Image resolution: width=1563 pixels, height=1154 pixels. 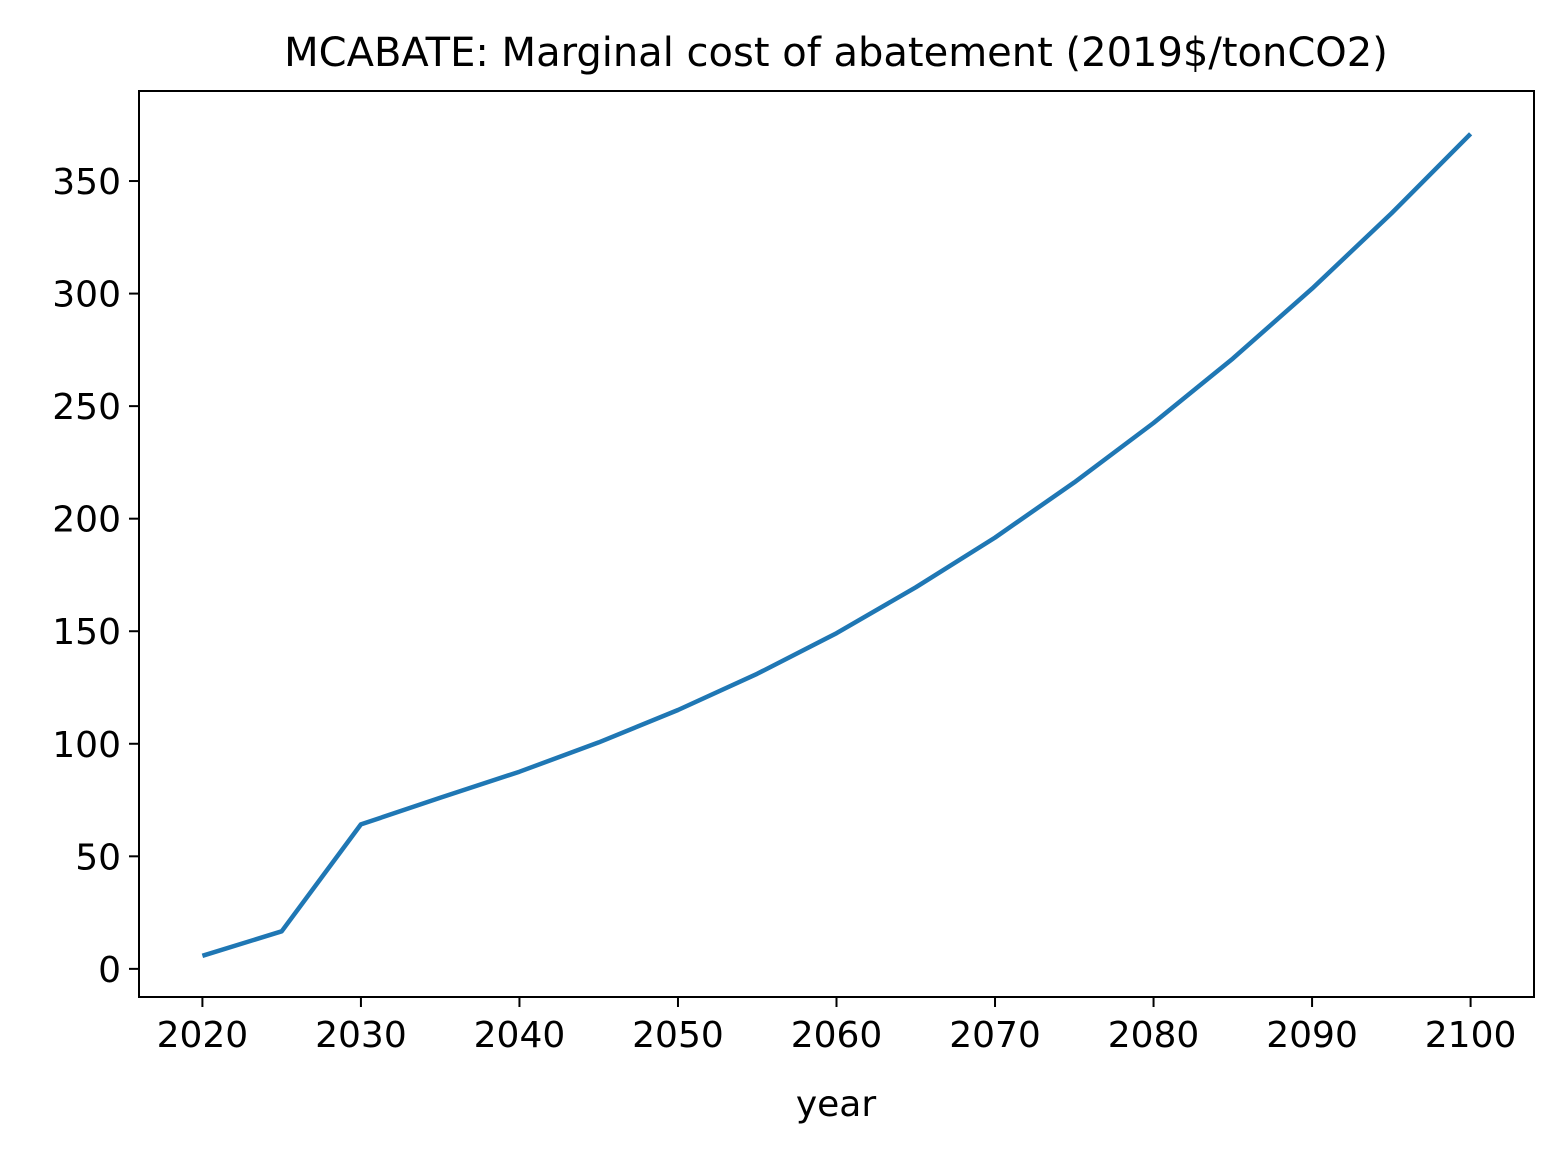 I want to click on x-tick-label: 2070, so click(x=995, y=1035).